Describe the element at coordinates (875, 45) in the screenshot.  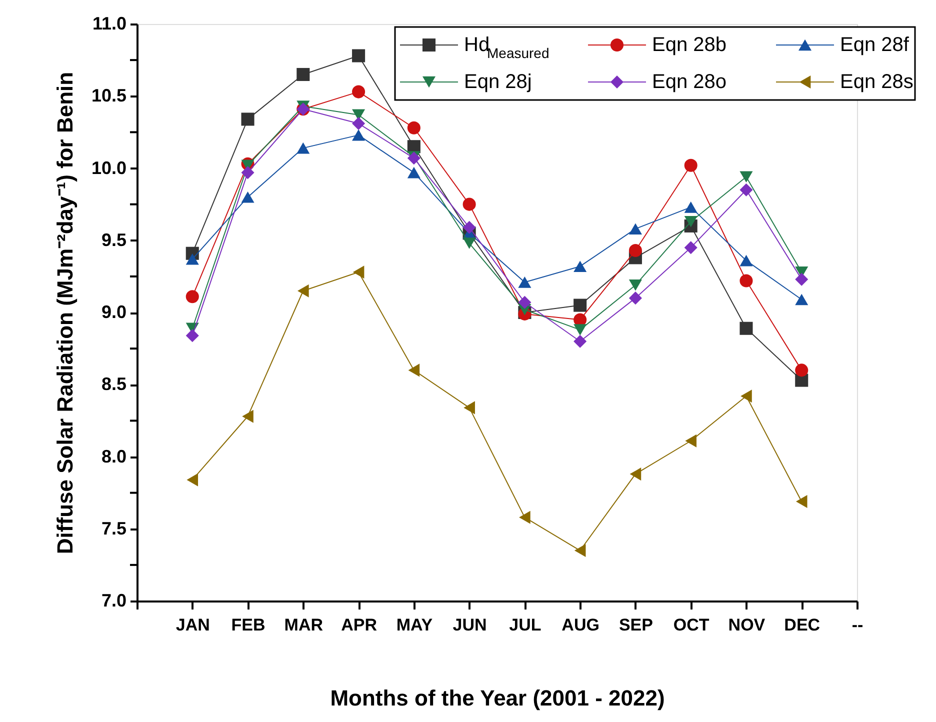
I see `legend-label: Eqn 28f` at that location.